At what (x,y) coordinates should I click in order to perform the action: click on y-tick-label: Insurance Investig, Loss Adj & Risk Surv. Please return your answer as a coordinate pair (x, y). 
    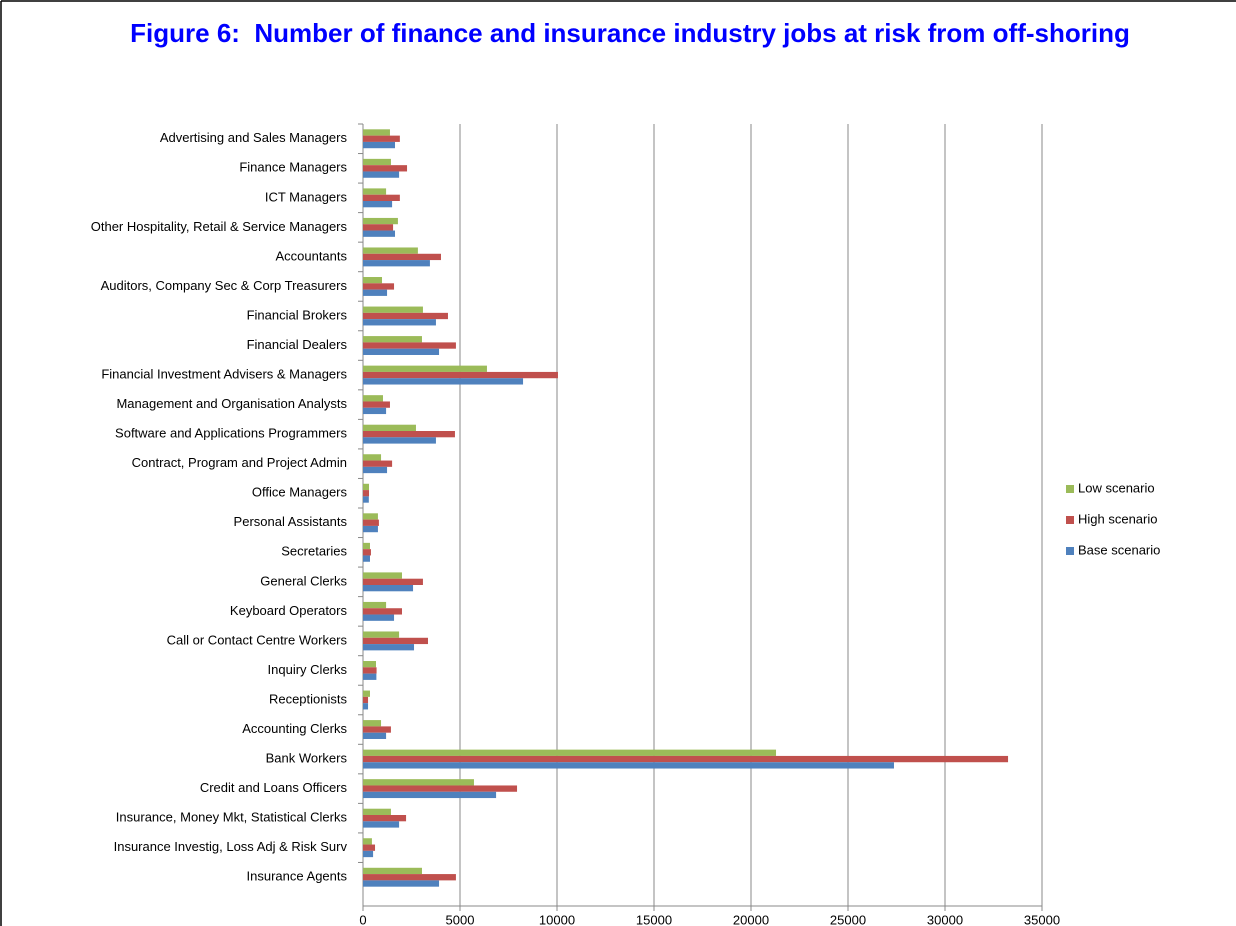
    Looking at the image, I should click on (231, 846).